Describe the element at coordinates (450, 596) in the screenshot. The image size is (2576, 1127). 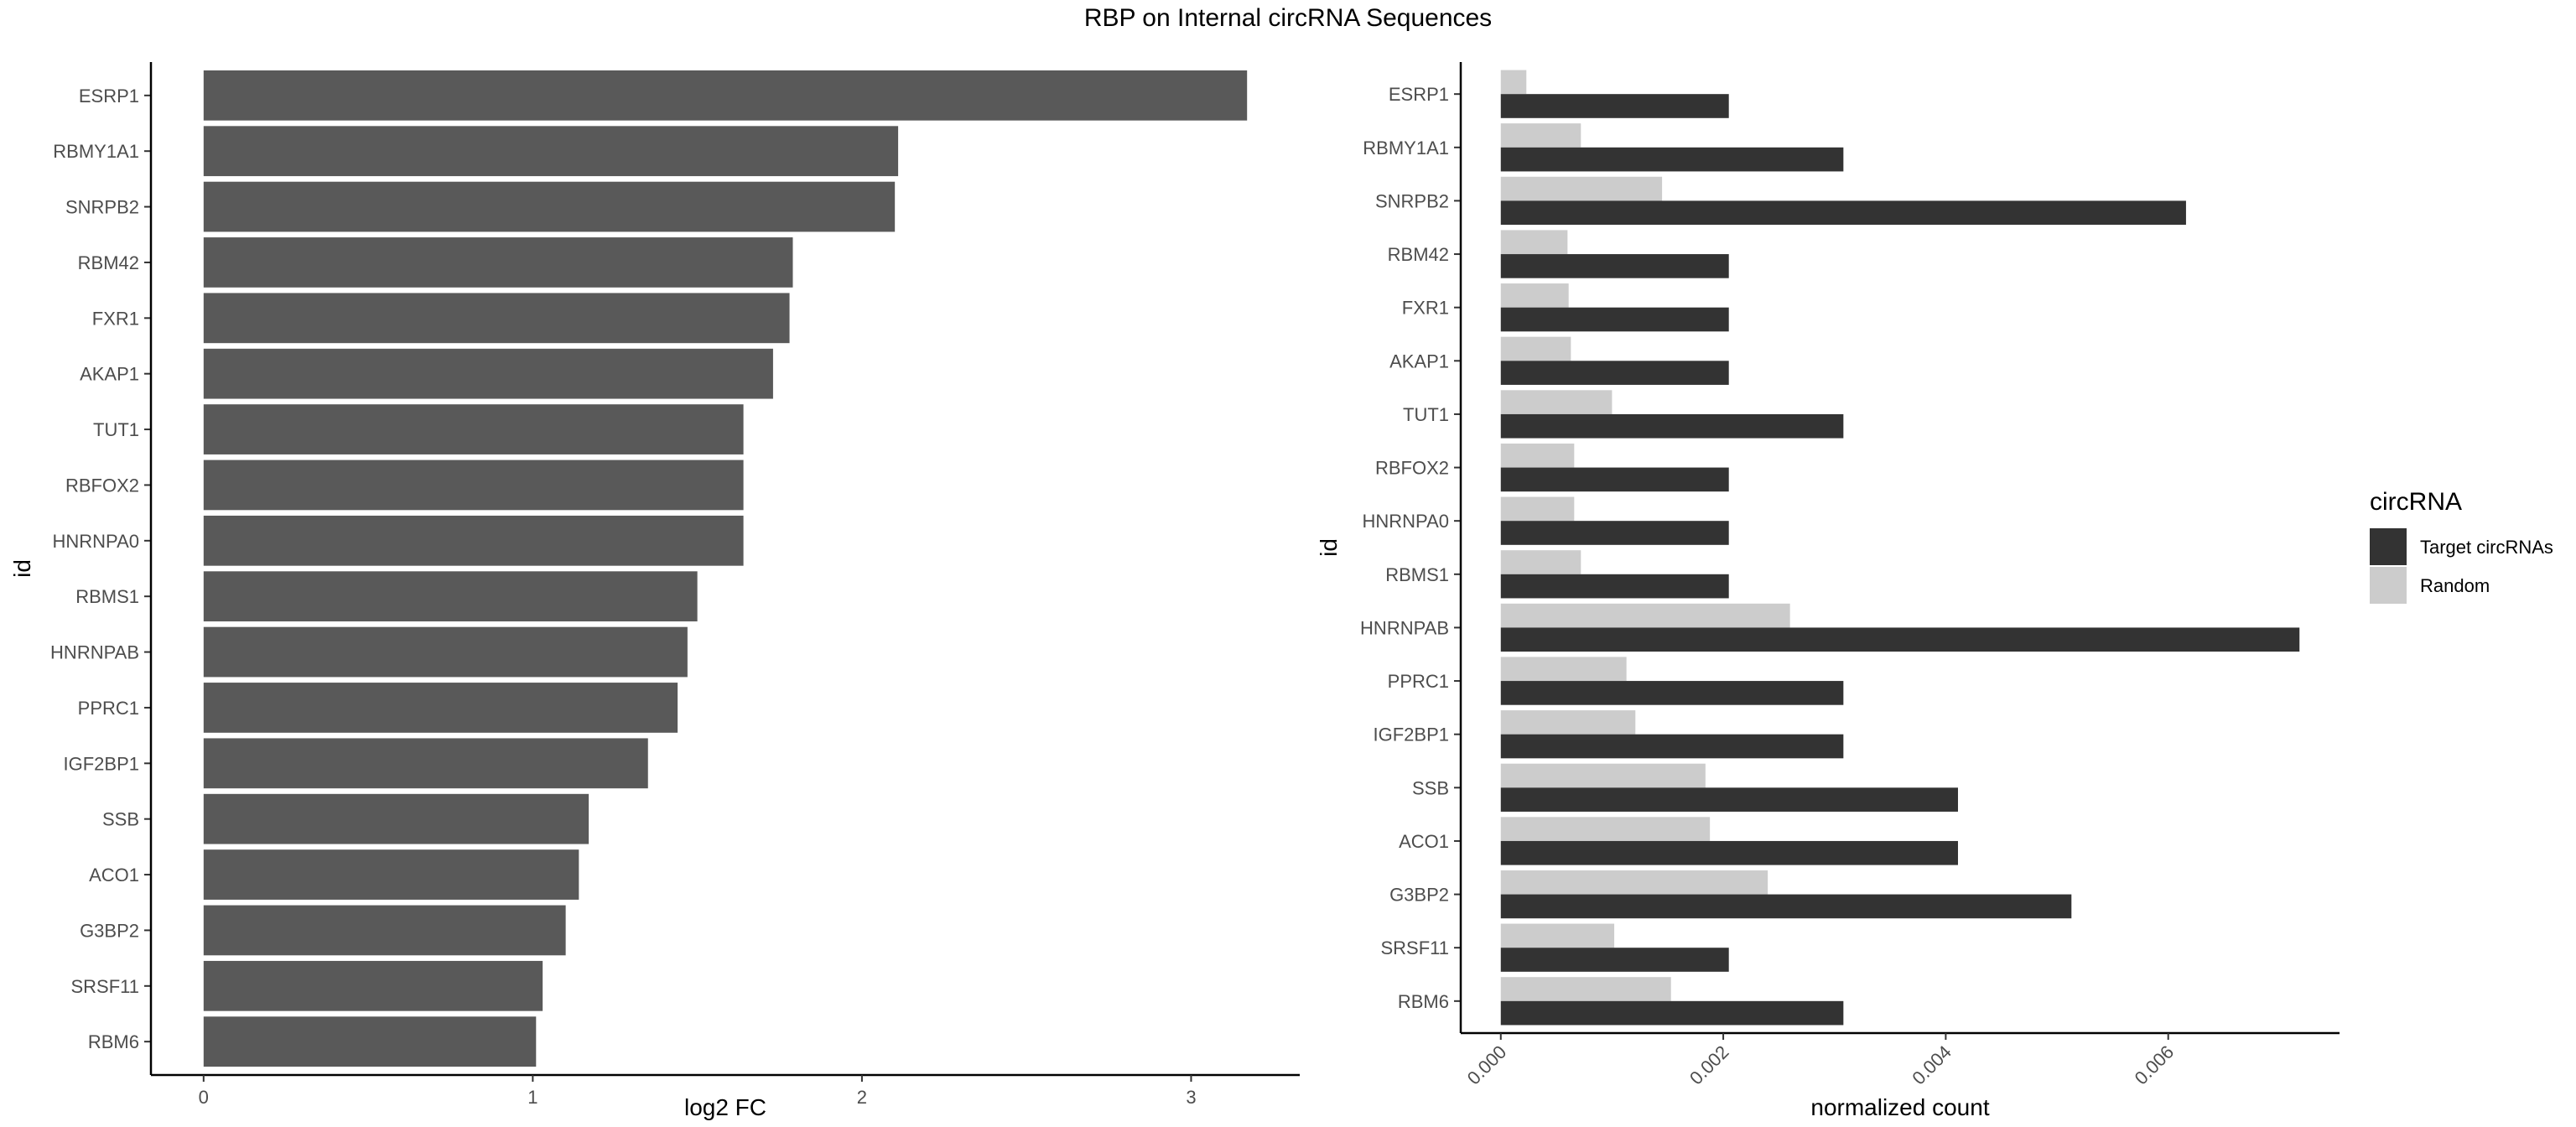
I see `bar-log2fc-rbms1` at that location.